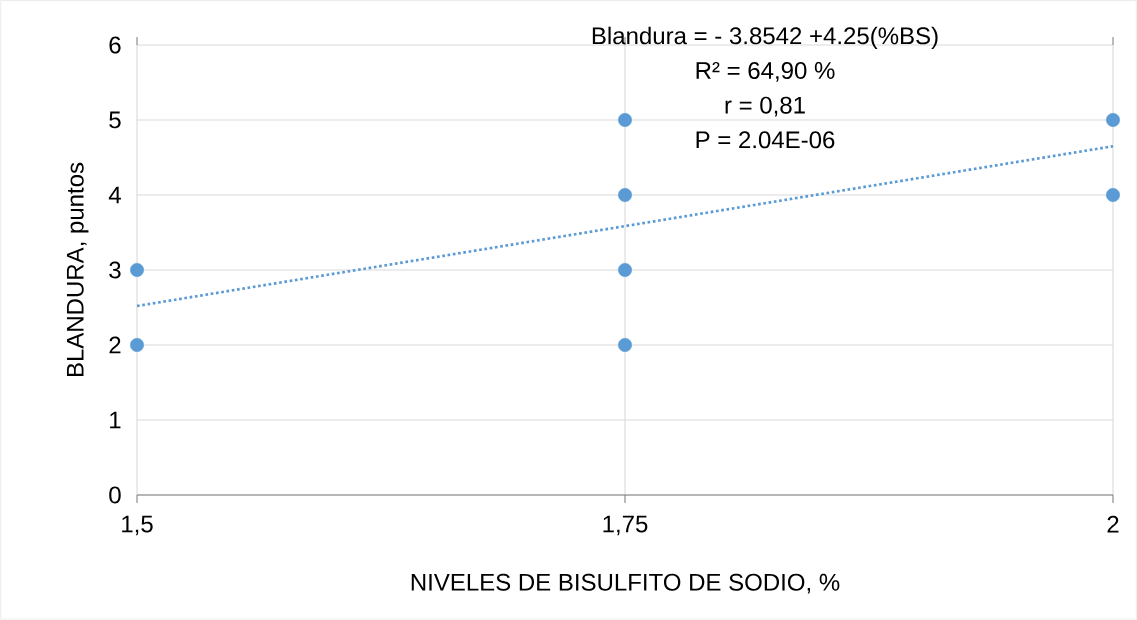 This screenshot has width=1137, height=620. What do you see at coordinates (137, 525) in the screenshot?
I see `x-tick-label: 1,5` at bounding box center [137, 525].